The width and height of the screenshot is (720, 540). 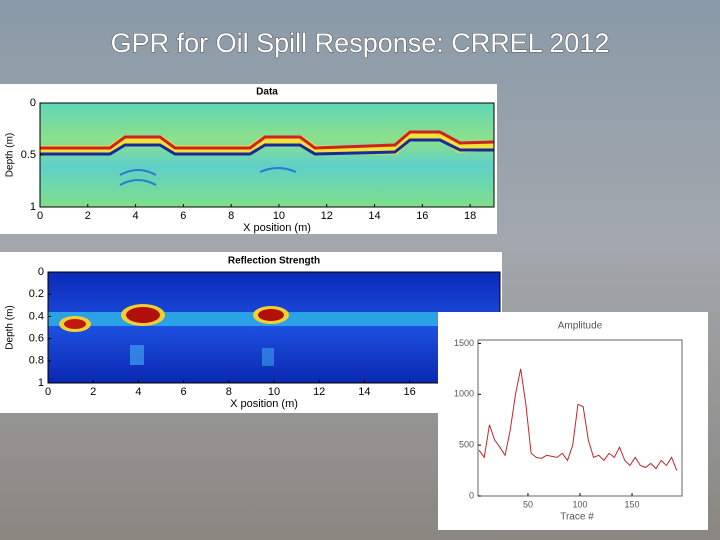 What do you see at coordinates (36, 339) in the screenshot?
I see `y-tick-label: 0.6` at bounding box center [36, 339].